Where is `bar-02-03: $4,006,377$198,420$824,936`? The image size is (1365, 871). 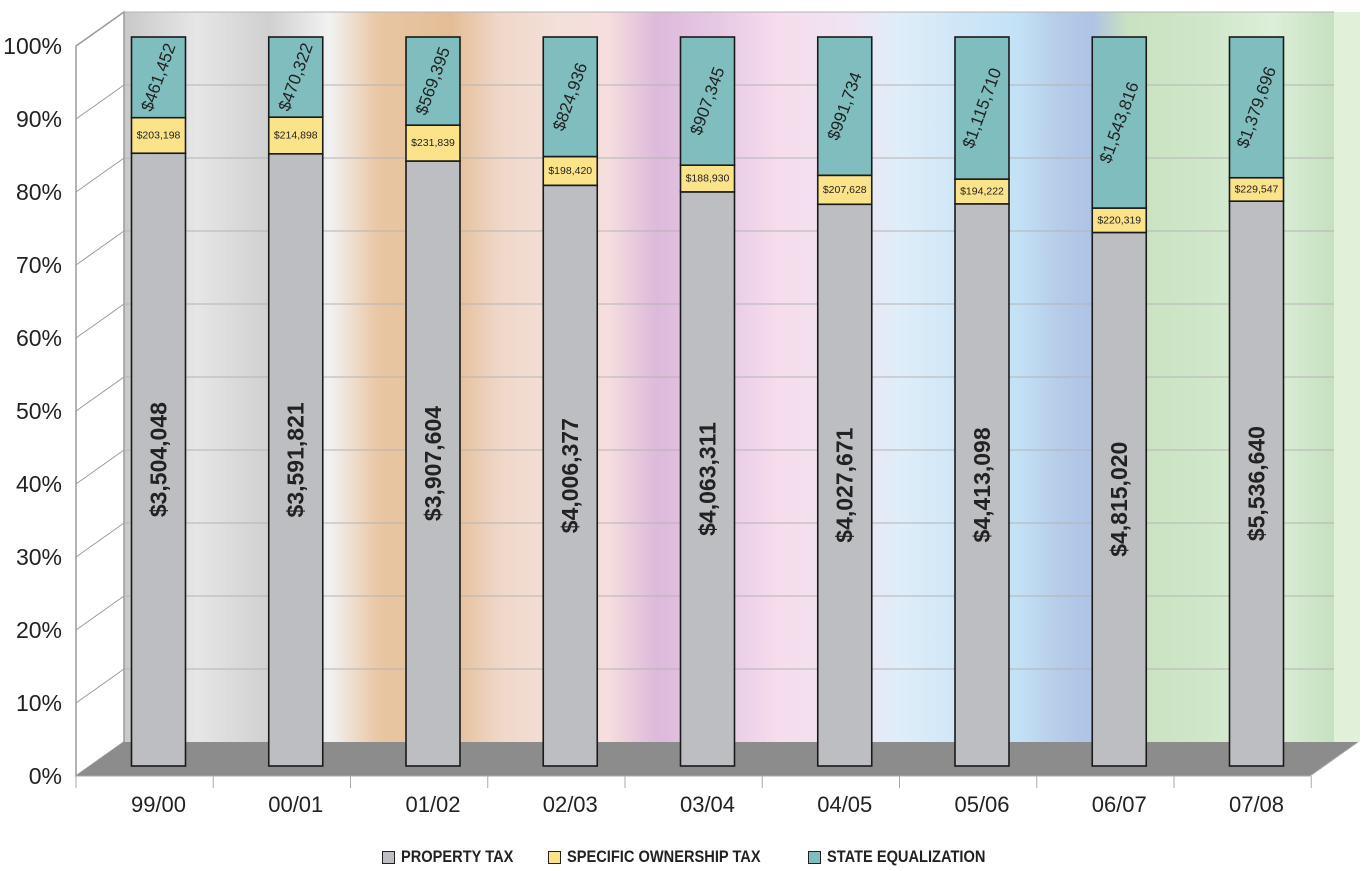 bar-02-03: $4,006,377$198,420$824,936 is located at coordinates (570, 401).